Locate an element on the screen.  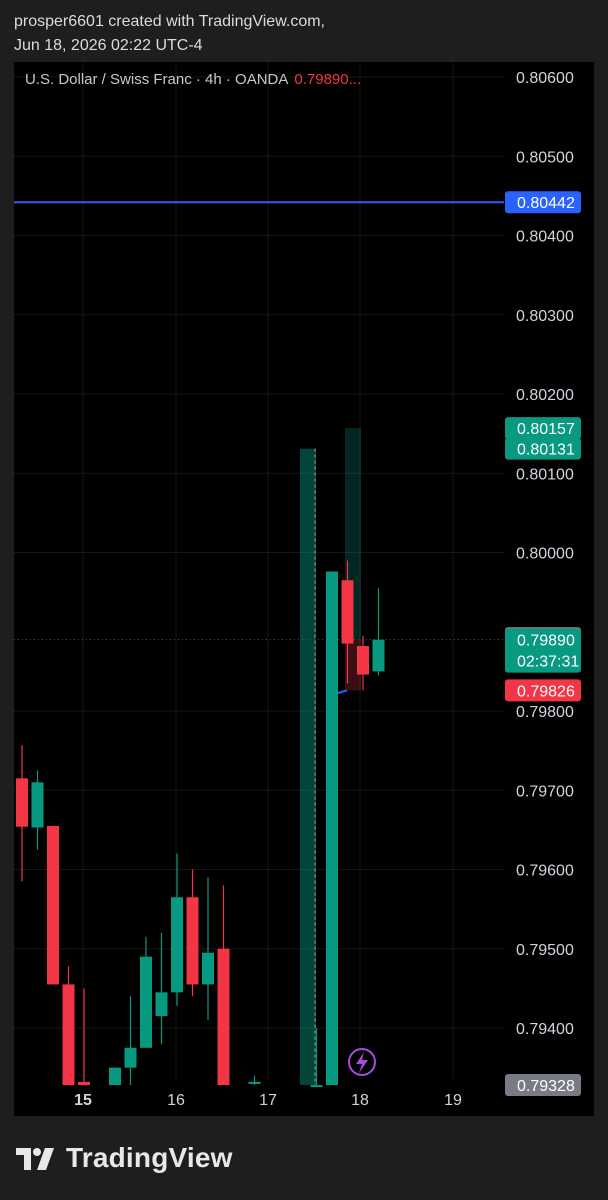
tradingview-footer: TradingView is located at coordinates (124, 1158).